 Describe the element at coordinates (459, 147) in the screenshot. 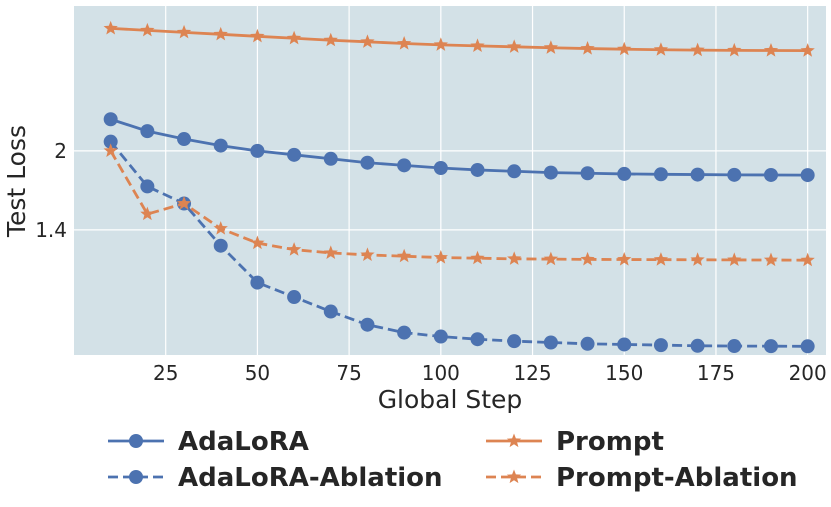

I see `series-adalora` at that location.